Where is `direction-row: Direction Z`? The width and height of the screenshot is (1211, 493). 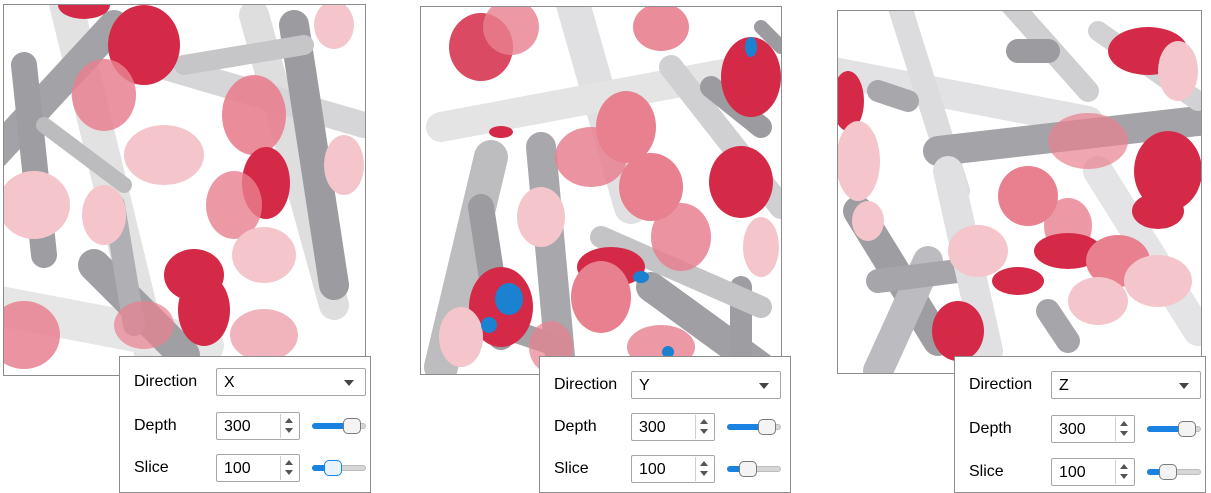 direction-row: Direction Z is located at coordinates (1080, 385).